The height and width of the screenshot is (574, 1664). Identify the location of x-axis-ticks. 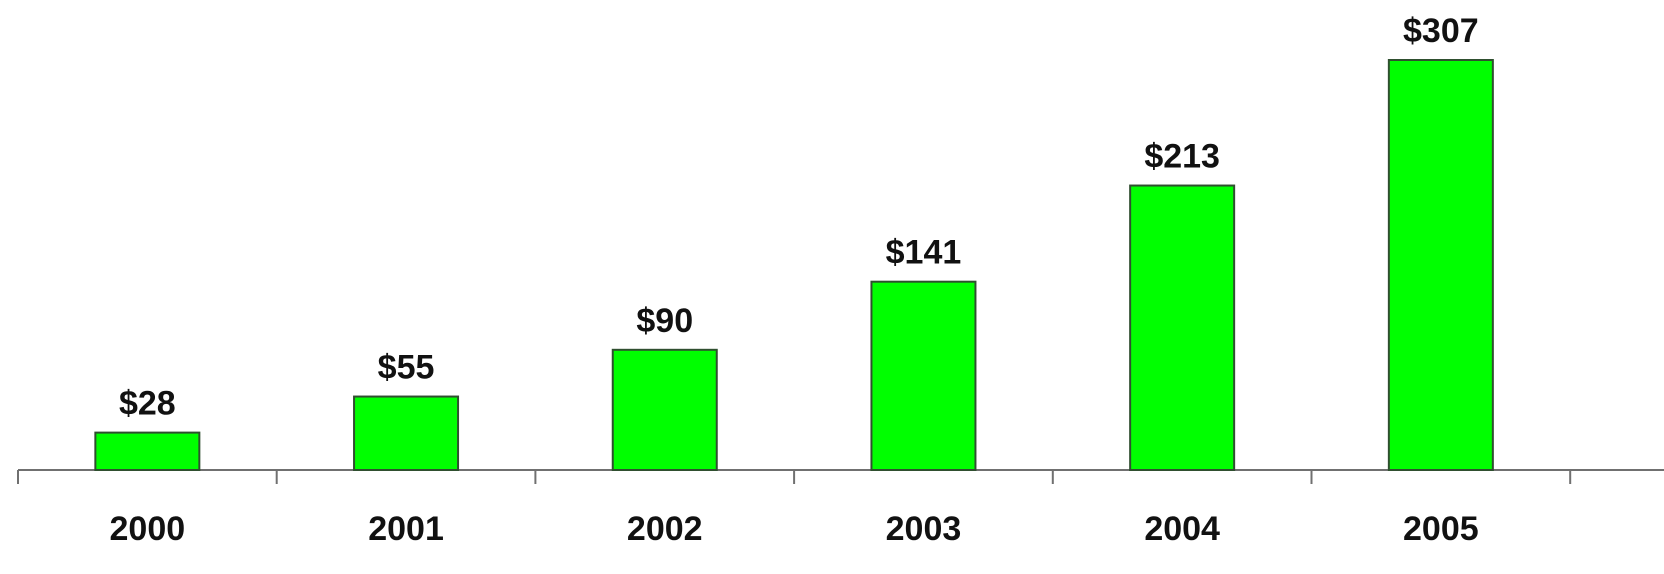
(794, 477).